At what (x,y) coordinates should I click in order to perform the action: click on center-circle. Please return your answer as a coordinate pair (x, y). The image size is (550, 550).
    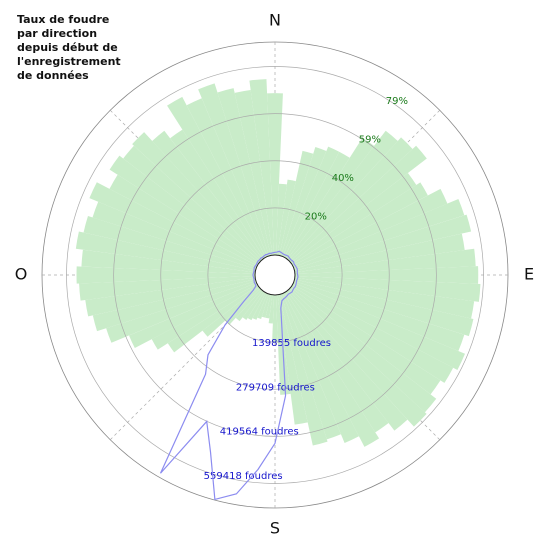
    Looking at the image, I should click on (275, 275).